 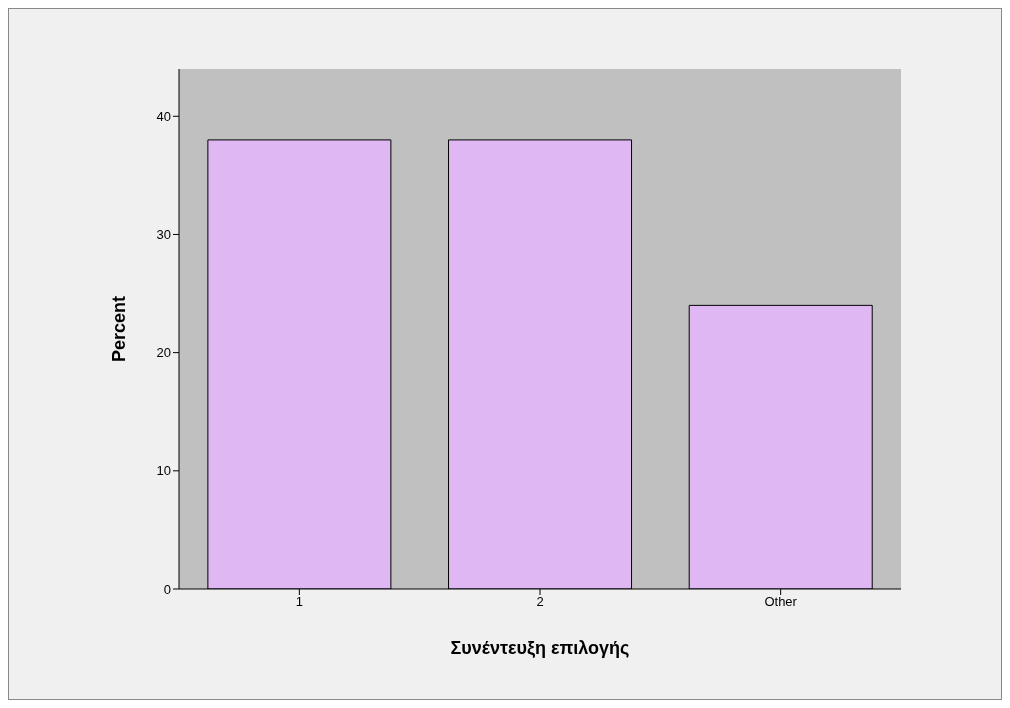 What do you see at coordinates (163, 471) in the screenshot?
I see `y-tick-label: 10` at bounding box center [163, 471].